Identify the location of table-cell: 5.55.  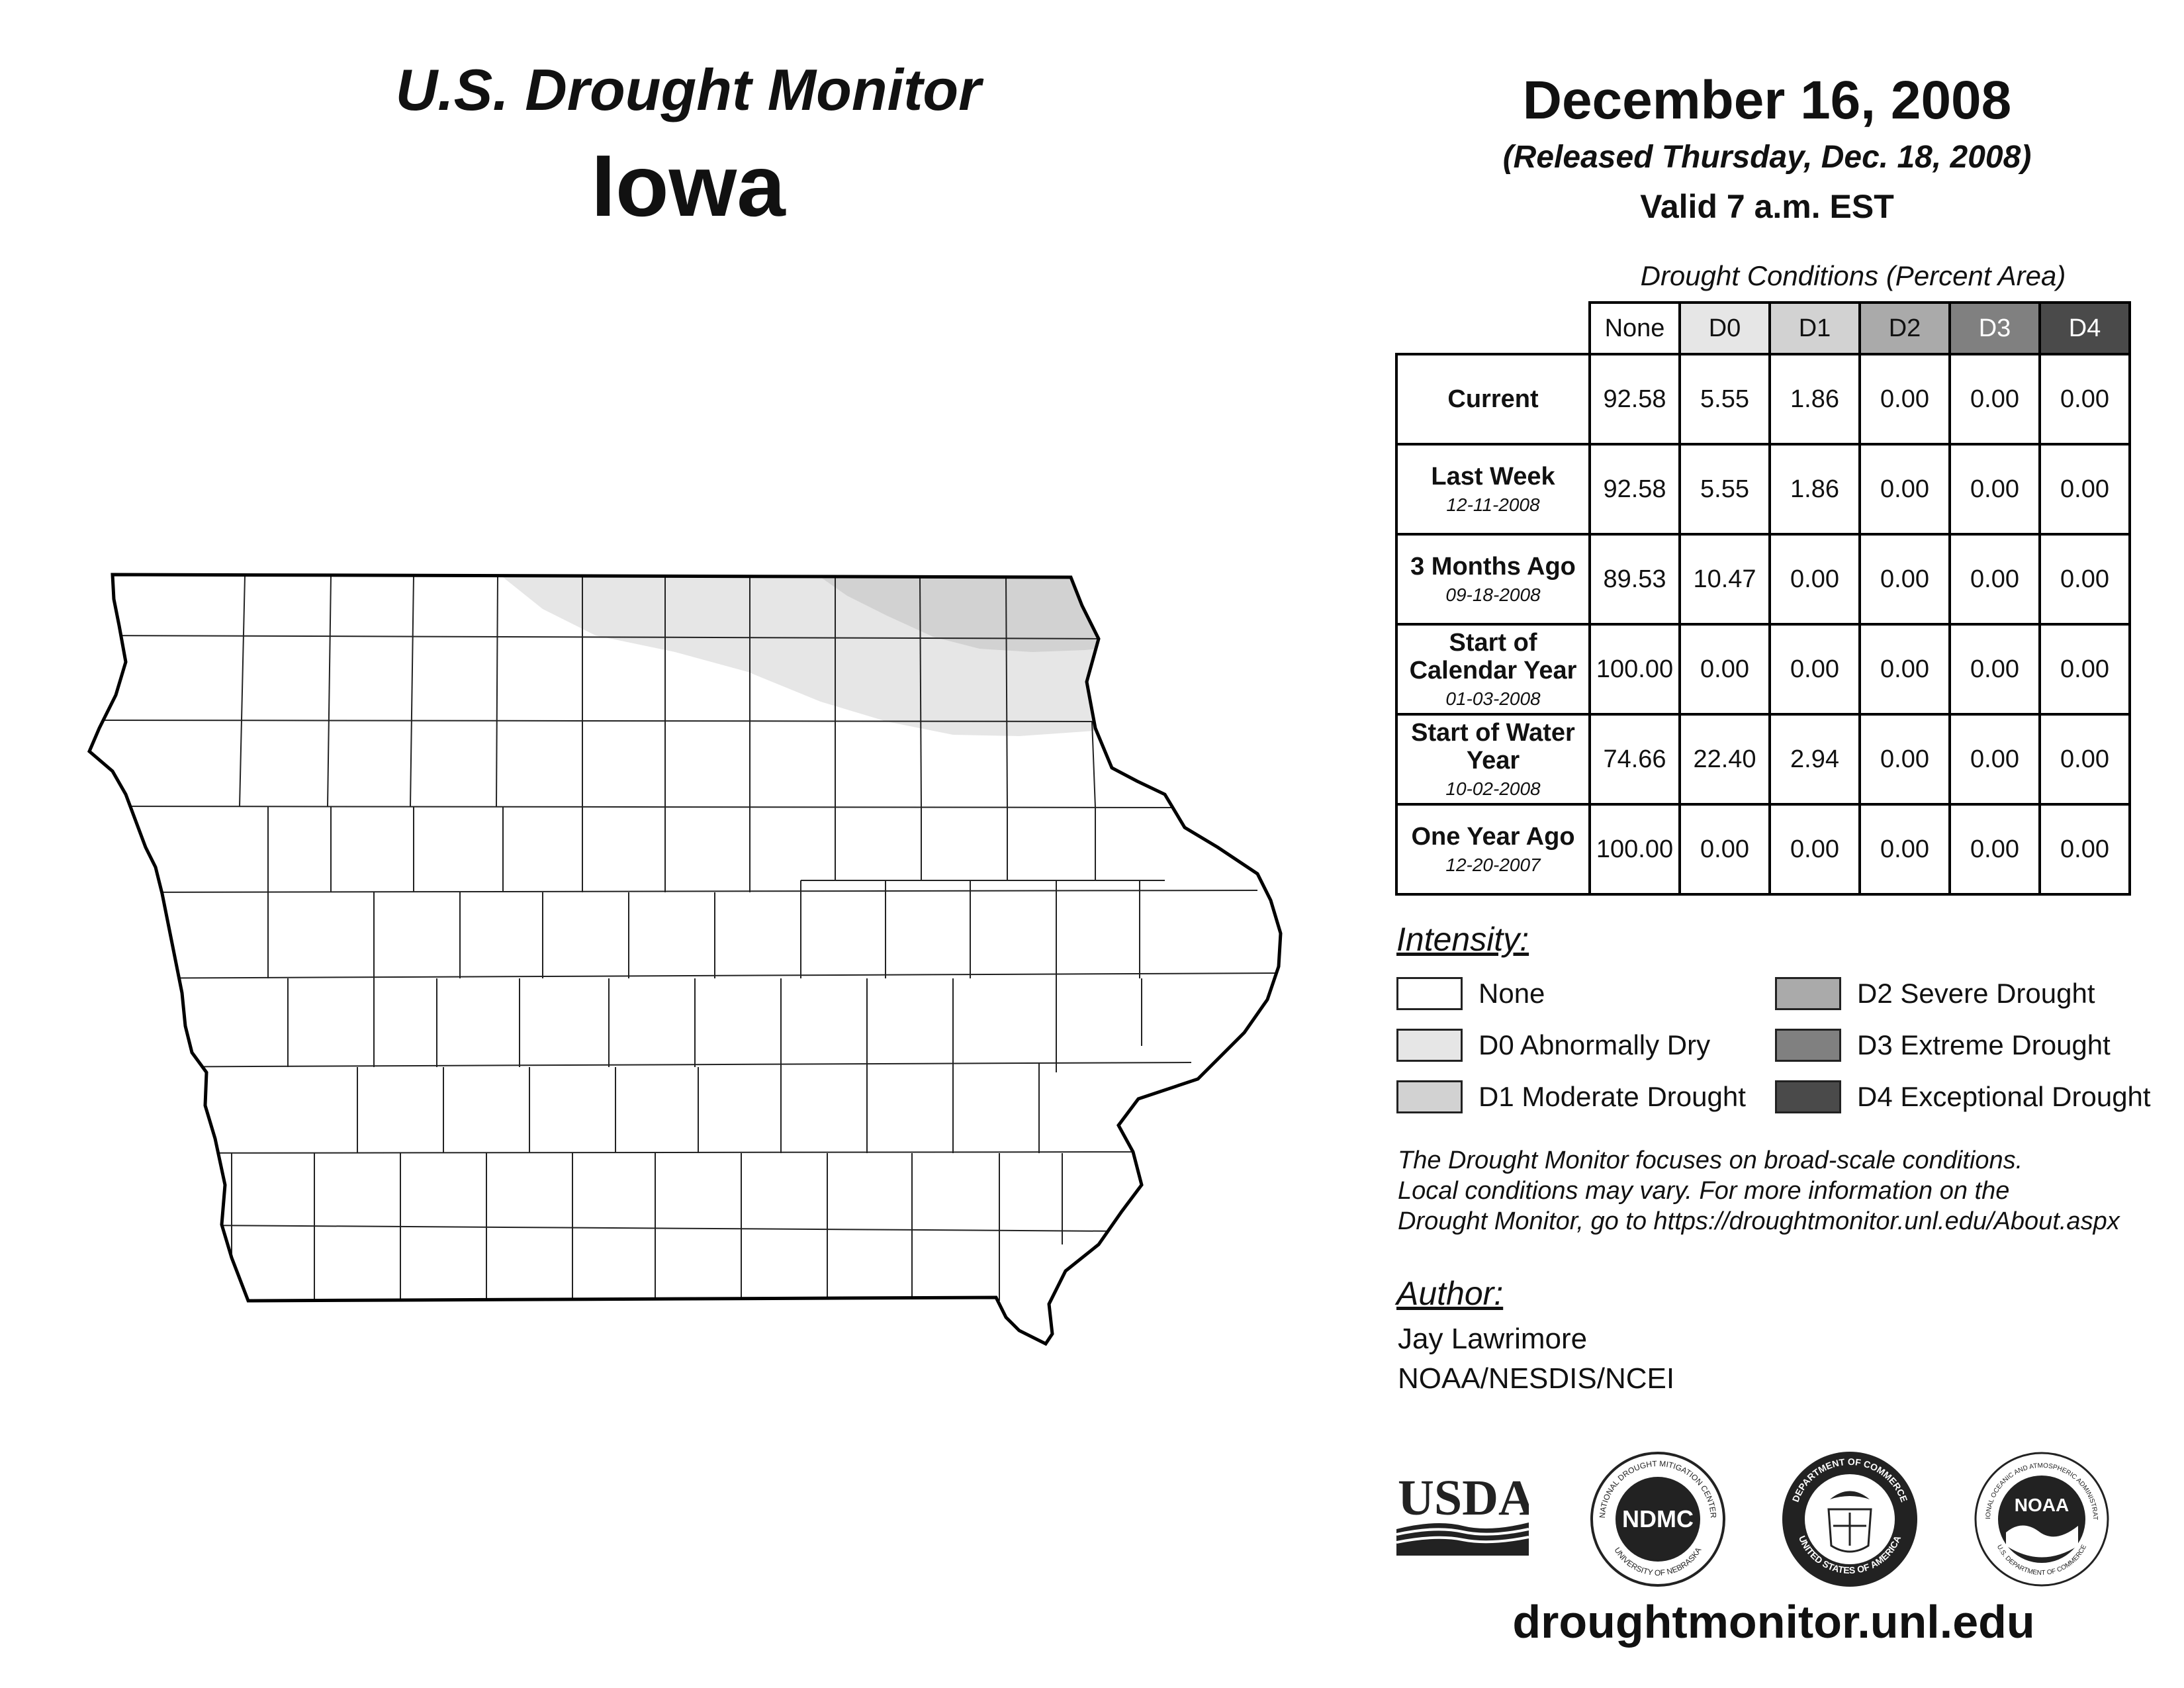
(1724, 399).